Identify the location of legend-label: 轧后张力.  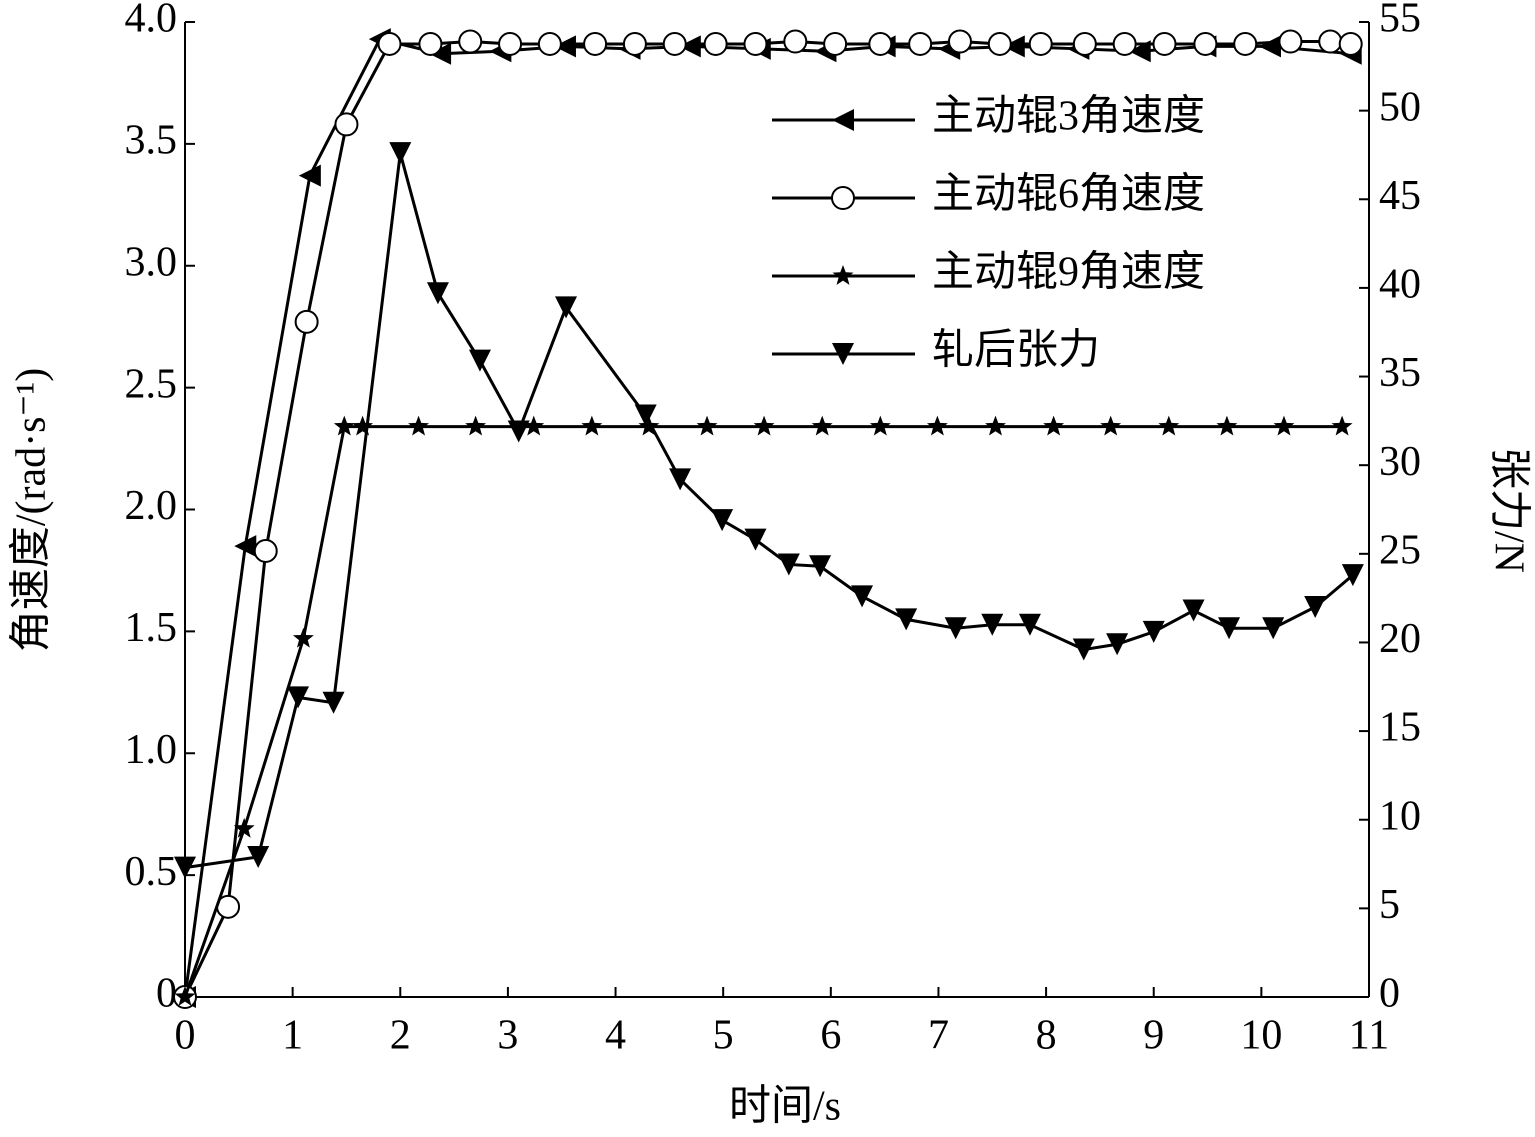
(1016, 351).